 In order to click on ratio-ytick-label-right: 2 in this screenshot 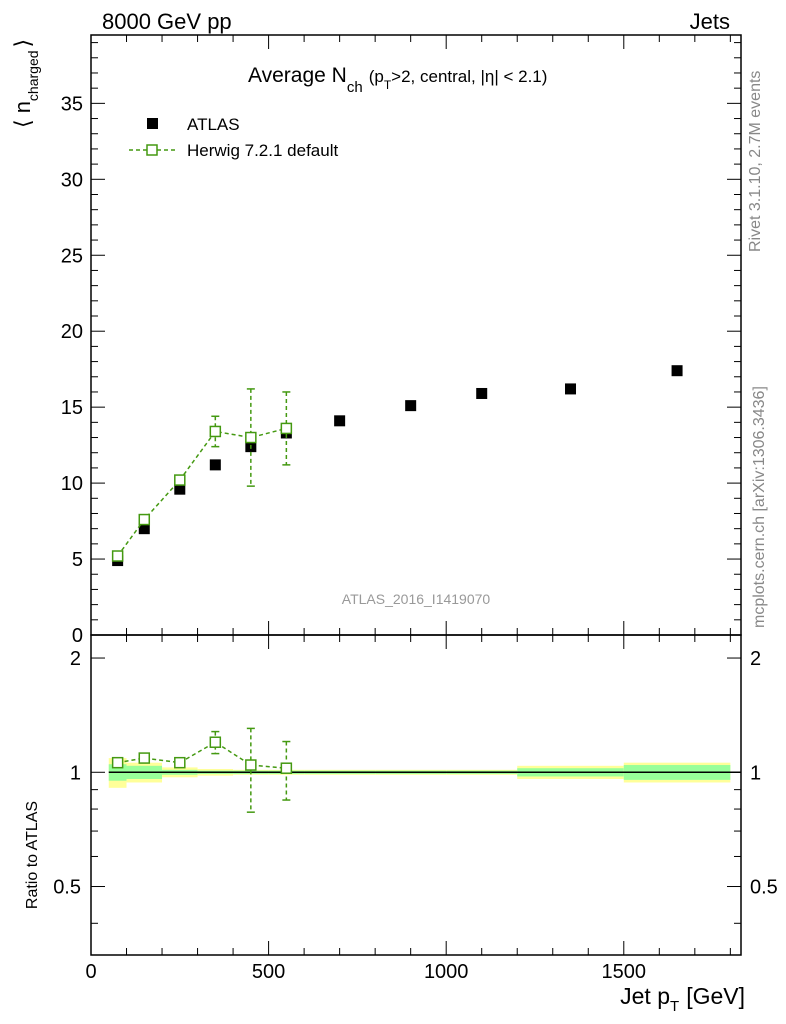, I will do `click(755, 659)`.